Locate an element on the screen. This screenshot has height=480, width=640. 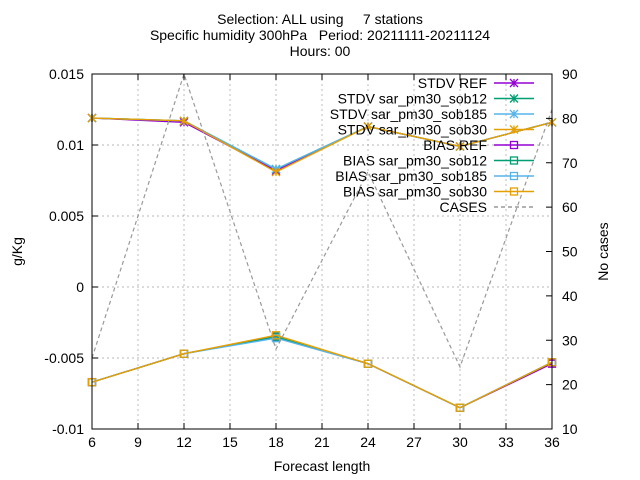
x-tick-label: 21 is located at coordinates (322, 442).